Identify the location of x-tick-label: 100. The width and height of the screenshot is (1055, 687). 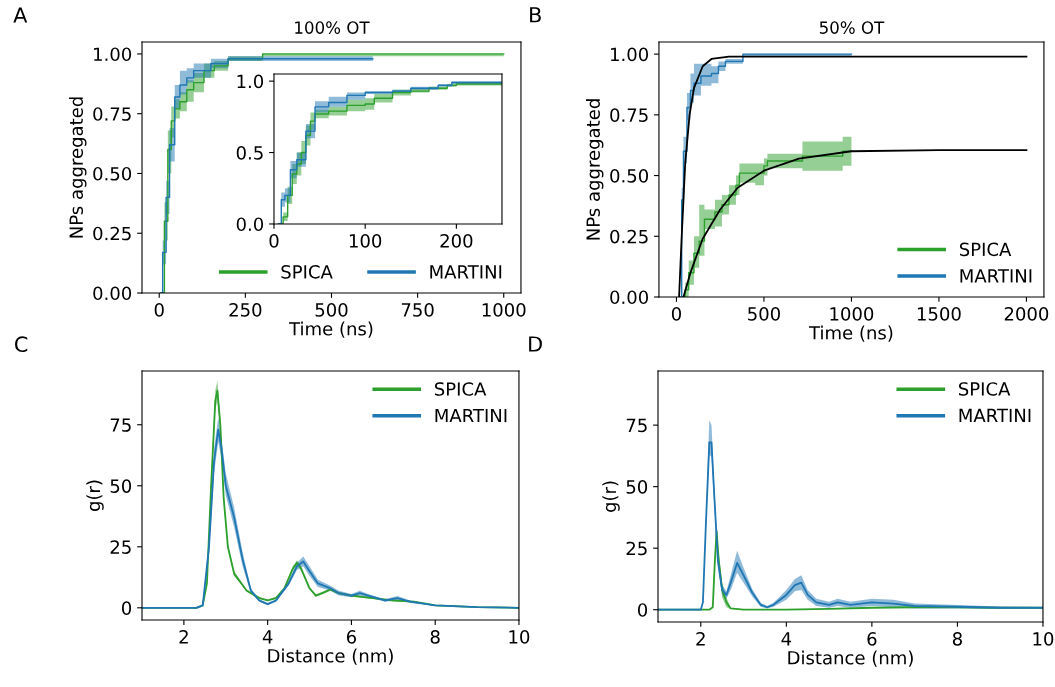
(365, 241).